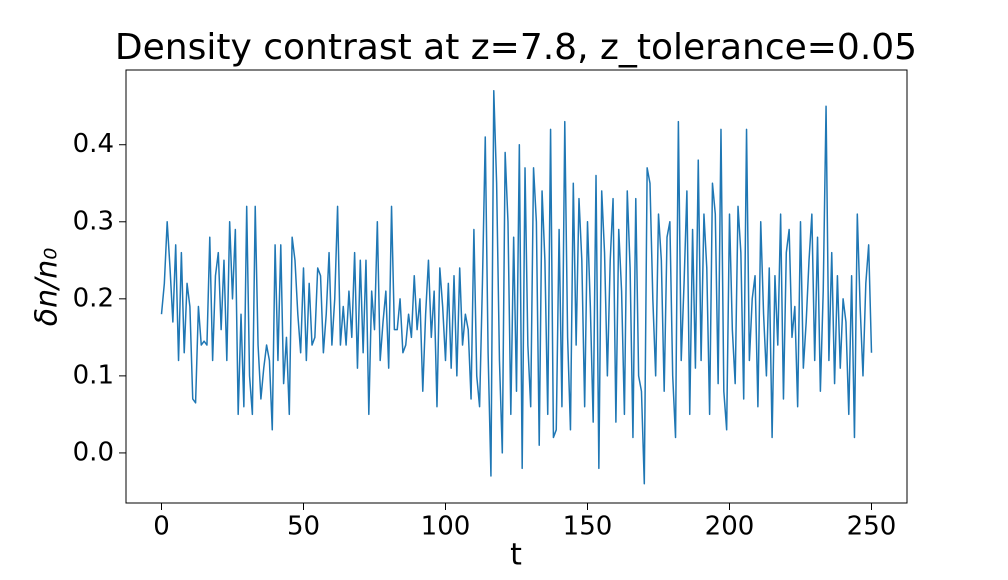 This screenshot has height=580, width=1008. Describe the element at coordinates (93, 452) in the screenshot. I see `y-tick-label: 0.0` at that location.